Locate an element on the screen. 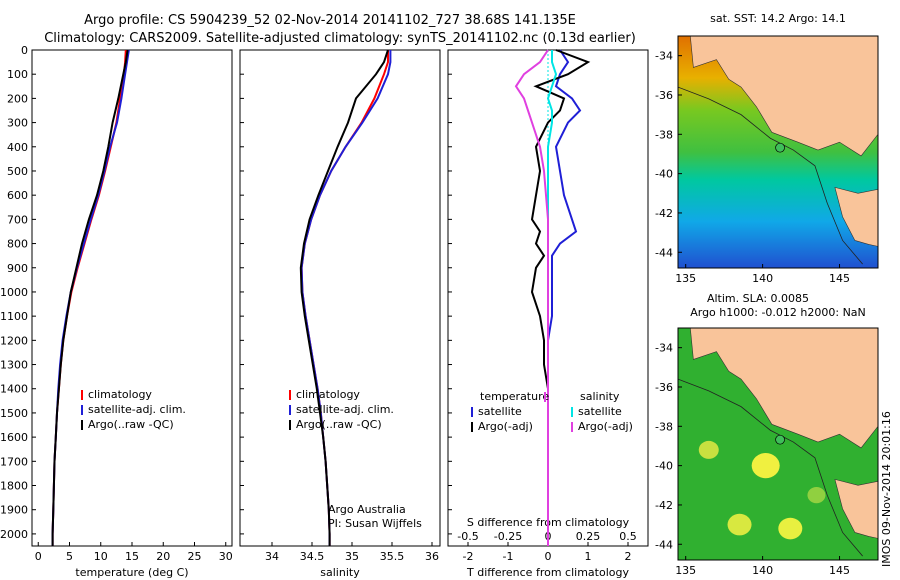  x-tick-label: 1 is located at coordinates (588, 556).